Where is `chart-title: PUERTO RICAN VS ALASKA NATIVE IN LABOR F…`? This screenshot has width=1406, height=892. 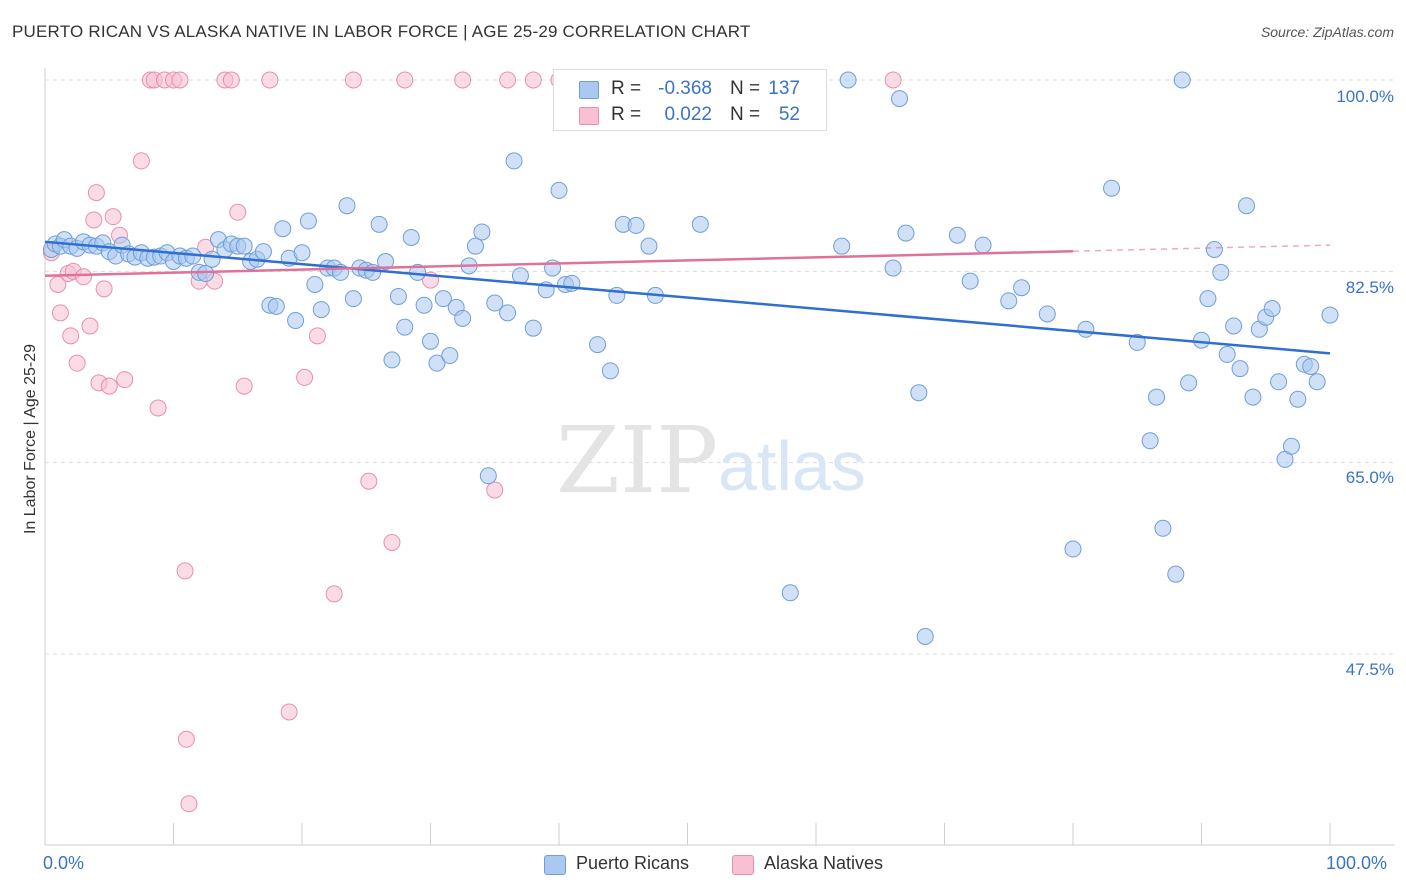
chart-title: PUERTO RICAN VS ALASKA NATIVE IN LABOR F… is located at coordinates (381, 31).